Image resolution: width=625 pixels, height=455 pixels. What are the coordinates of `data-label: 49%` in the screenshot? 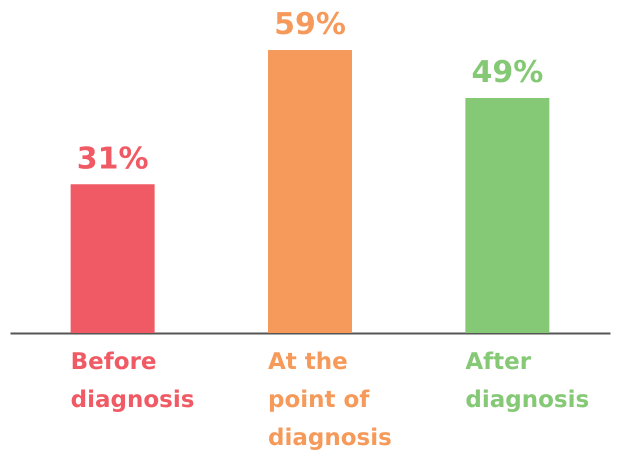 It's located at (507, 72).